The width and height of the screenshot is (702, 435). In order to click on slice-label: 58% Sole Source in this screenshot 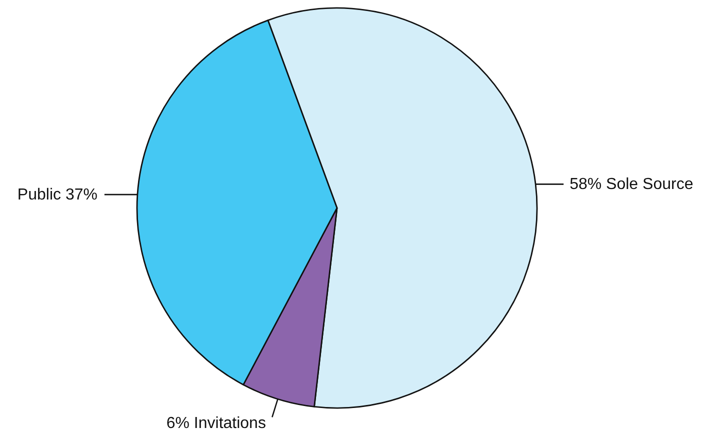, I will do `click(632, 185)`.